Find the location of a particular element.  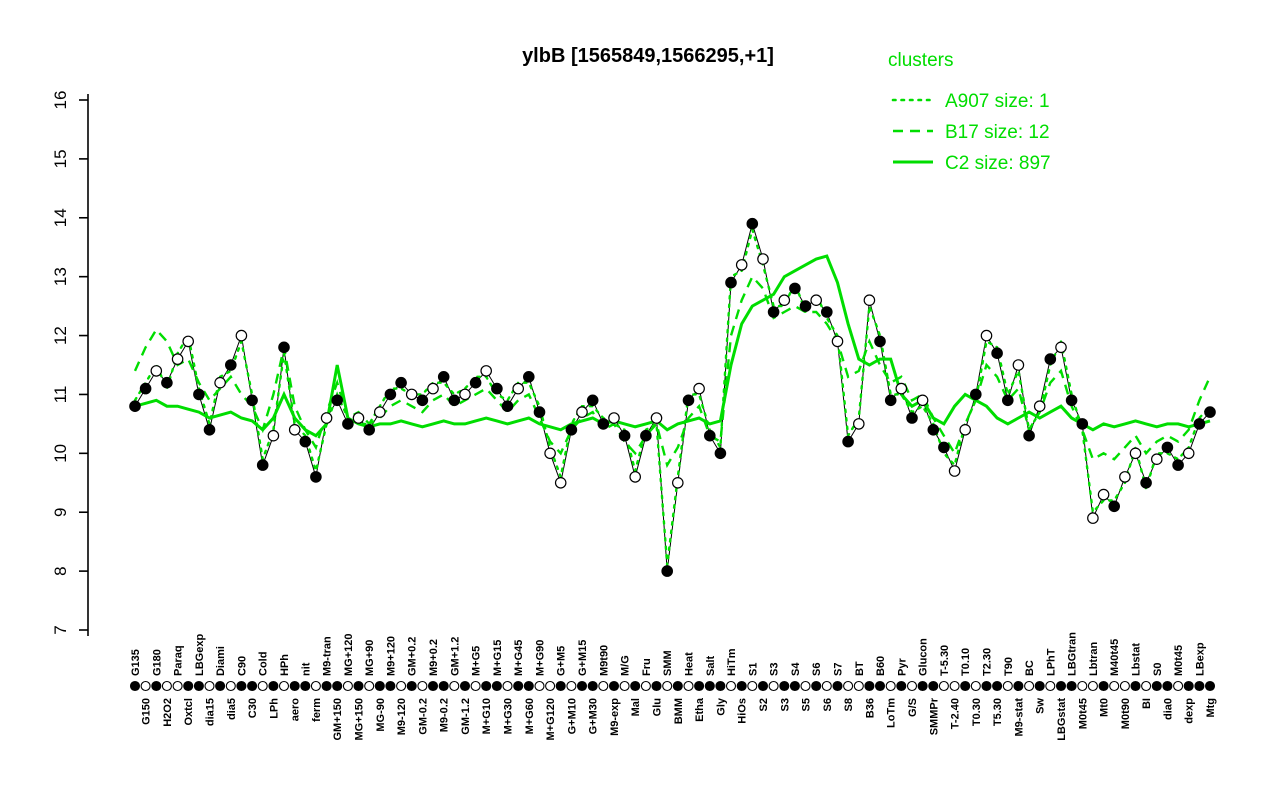

x-tick-label: M+G10 is located at coordinates (487, 716).